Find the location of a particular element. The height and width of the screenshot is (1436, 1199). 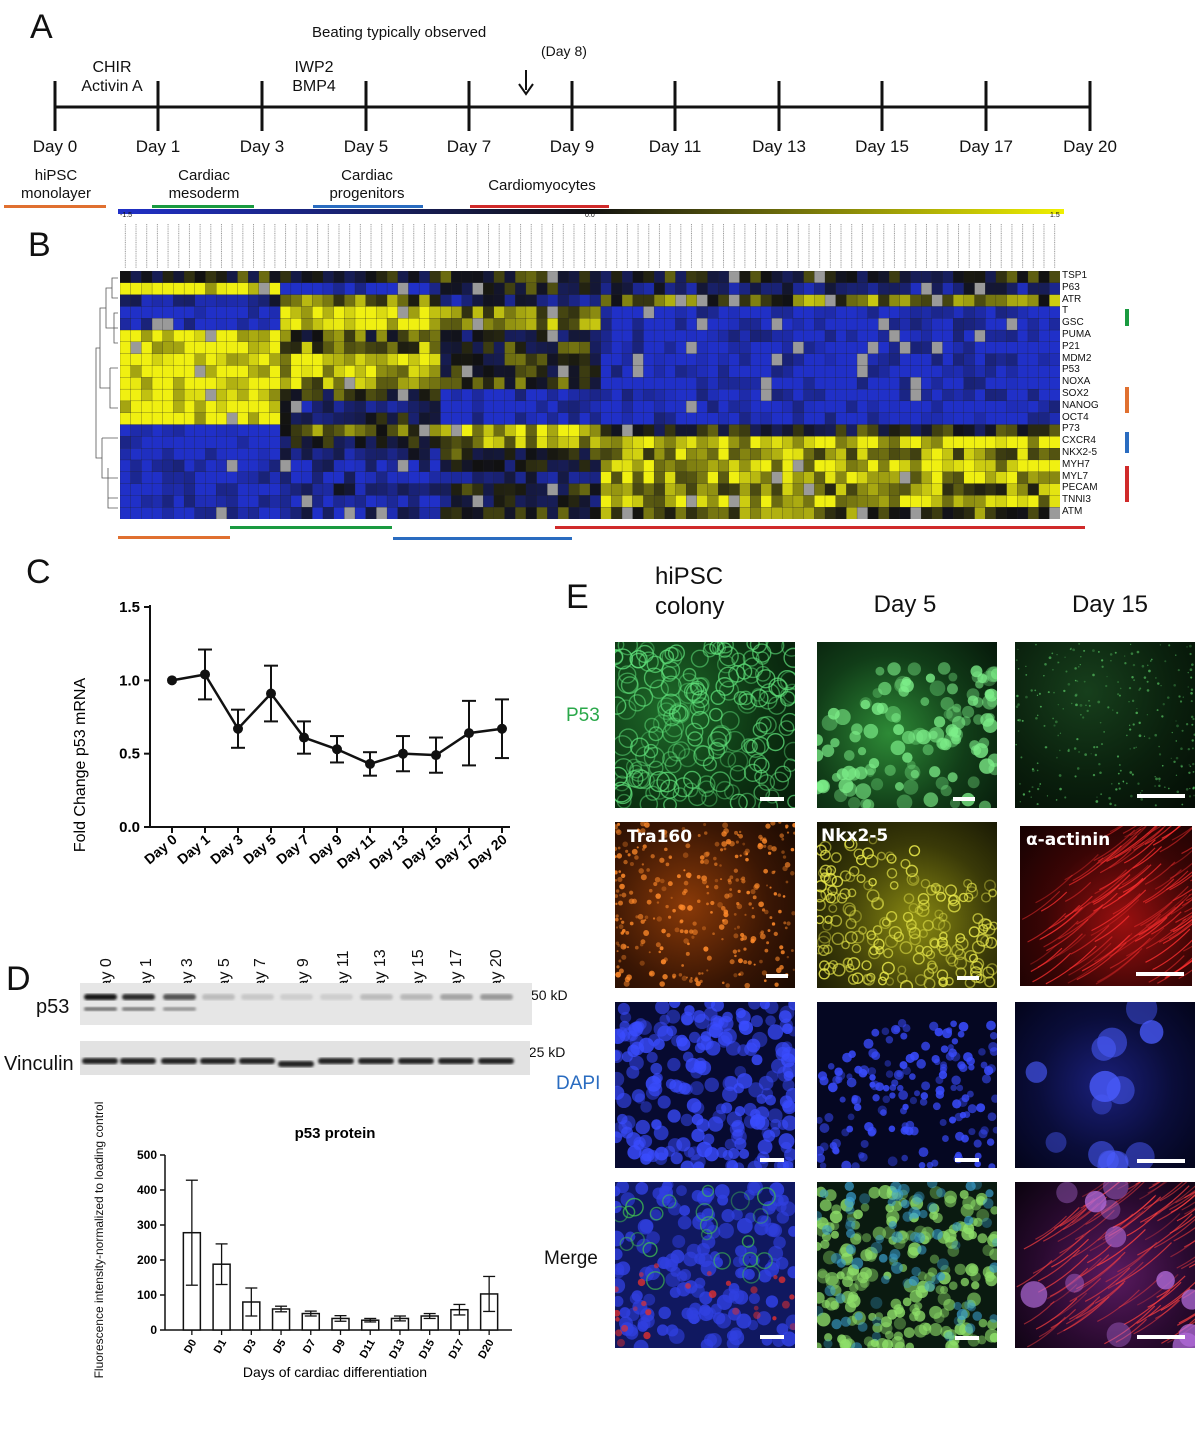

factor-activin-a: Activin A is located at coordinates (112, 86).